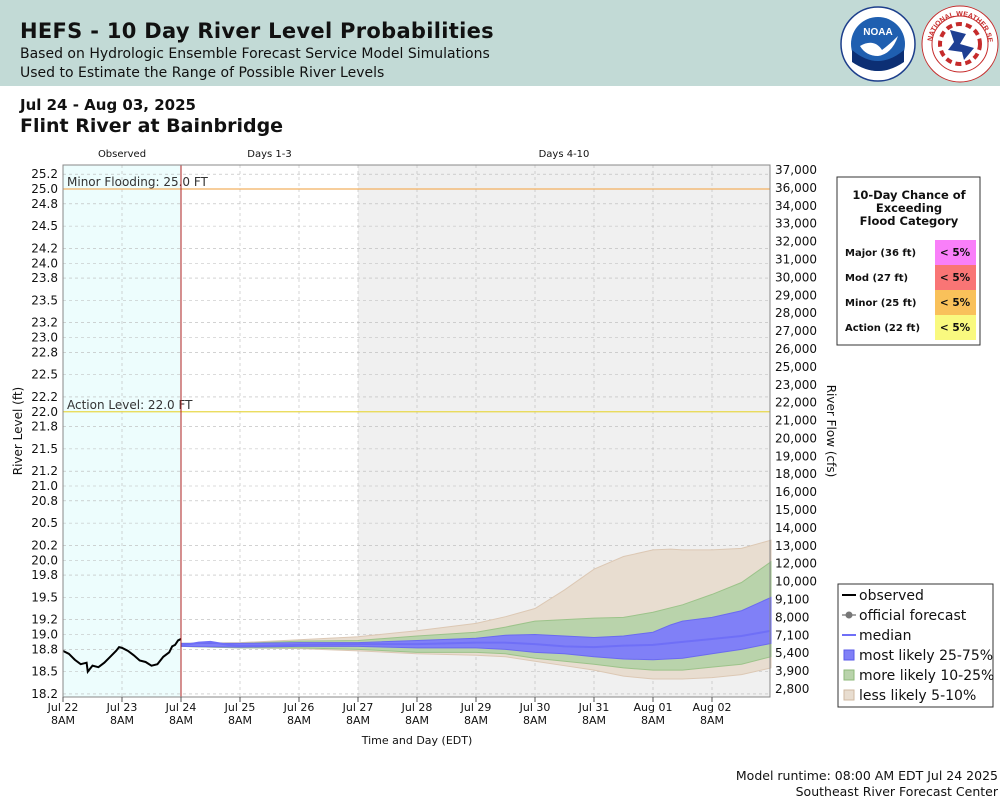  I want to click on flow-tick-label: 21,000, so click(796, 421).